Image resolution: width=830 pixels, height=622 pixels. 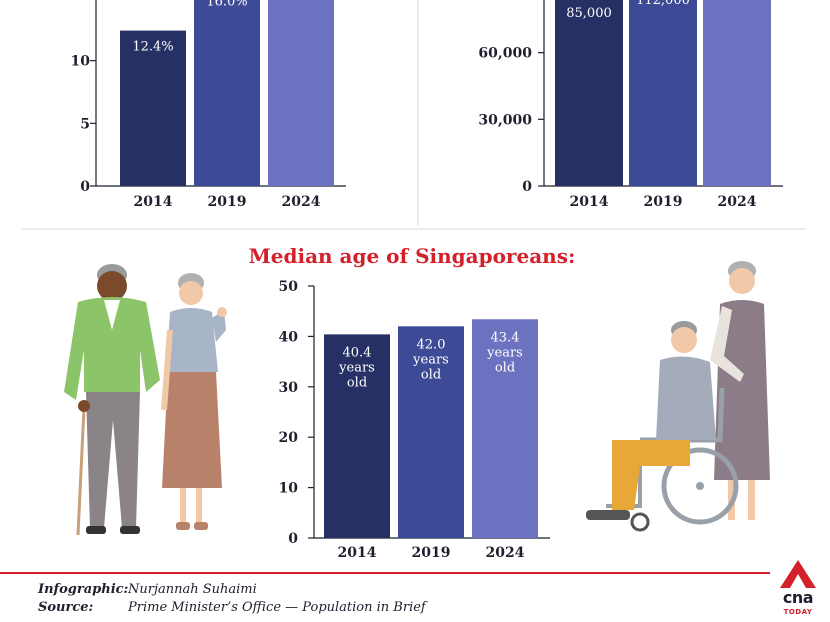 What do you see at coordinates (289, 438) in the screenshot?
I see `y-tick-label: 20` at bounding box center [289, 438].